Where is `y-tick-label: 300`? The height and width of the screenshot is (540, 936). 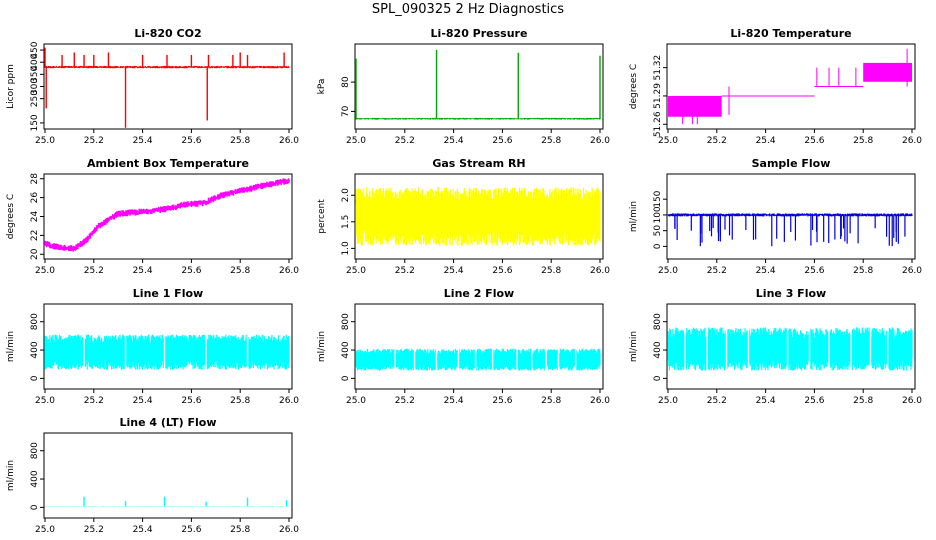
y-tick-label: 300 is located at coordinates (35, 86).